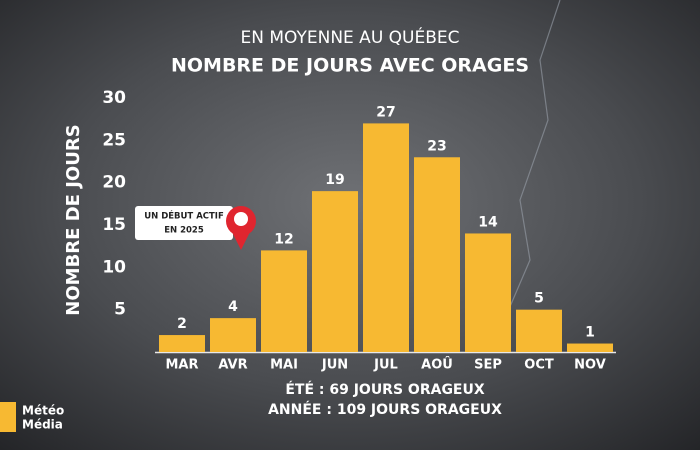 The image size is (700, 450). Describe the element at coordinates (114, 267) in the screenshot. I see `y-tick-label: 10` at that location.